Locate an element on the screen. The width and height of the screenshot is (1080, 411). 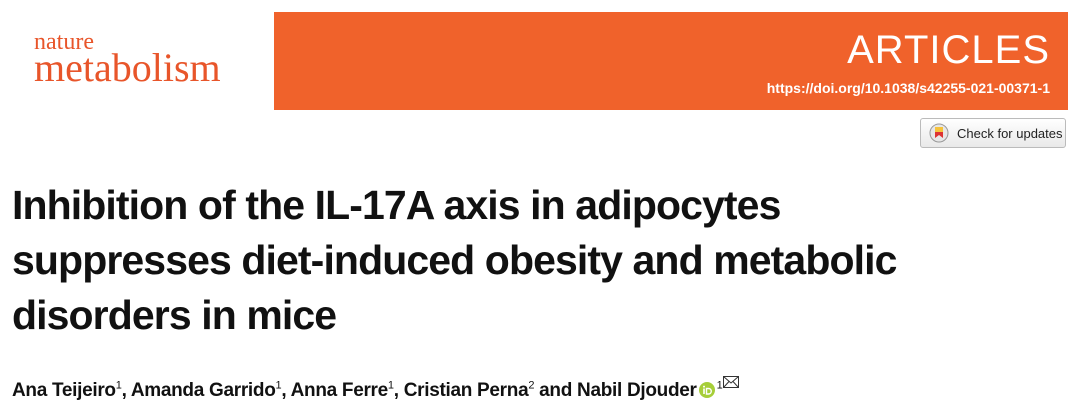
author-separator: and is located at coordinates (556, 390).